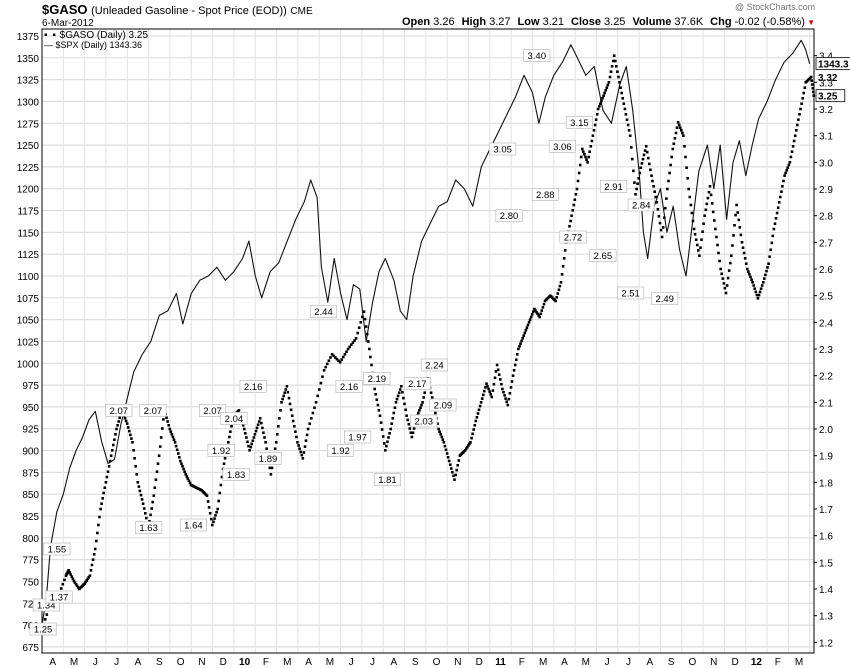 Image resolution: width=850 pixels, height=668 pixels. I want to click on last-value-tag: 3.32, so click(828, 78).